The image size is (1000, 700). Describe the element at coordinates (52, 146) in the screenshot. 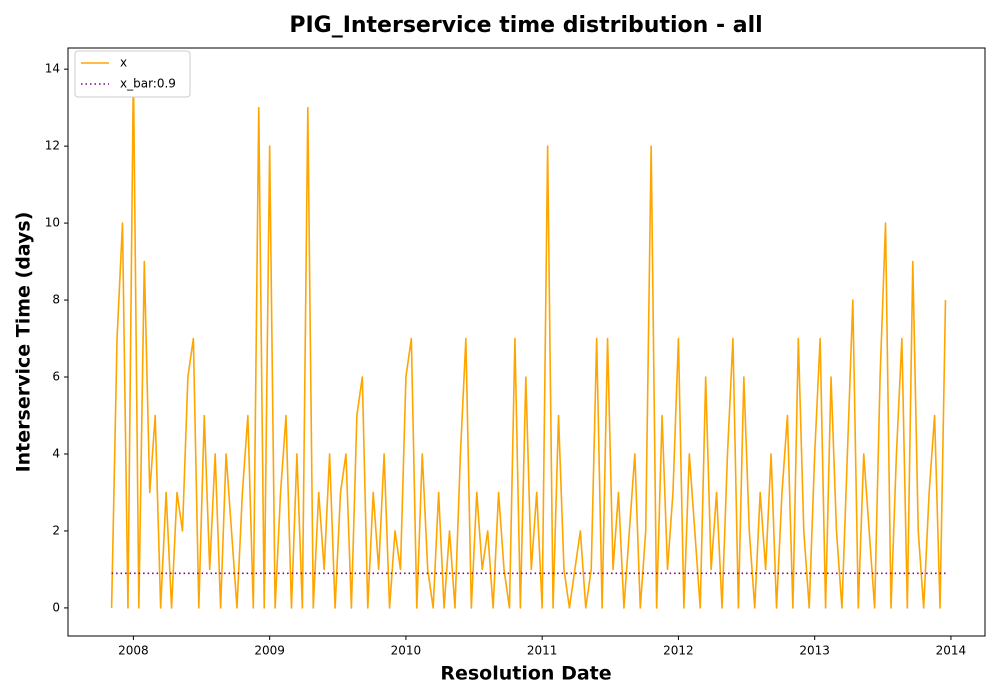

I see `y-tick-label: 12` at that location.